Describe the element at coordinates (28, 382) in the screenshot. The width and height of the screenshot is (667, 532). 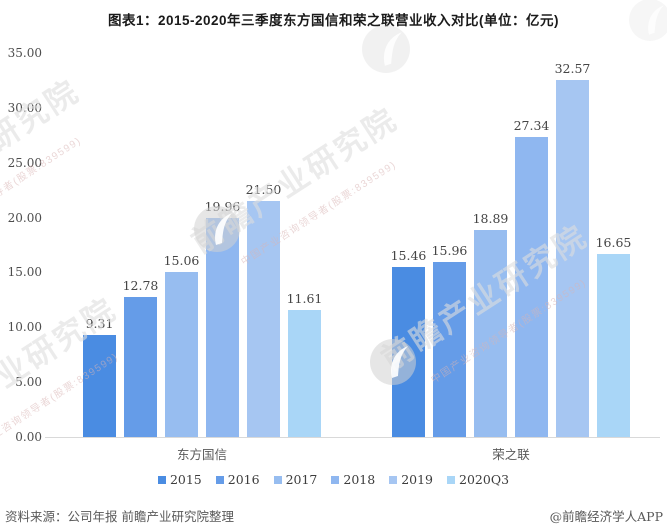
I see `y-axis-tick-label: 5.00` at that location.